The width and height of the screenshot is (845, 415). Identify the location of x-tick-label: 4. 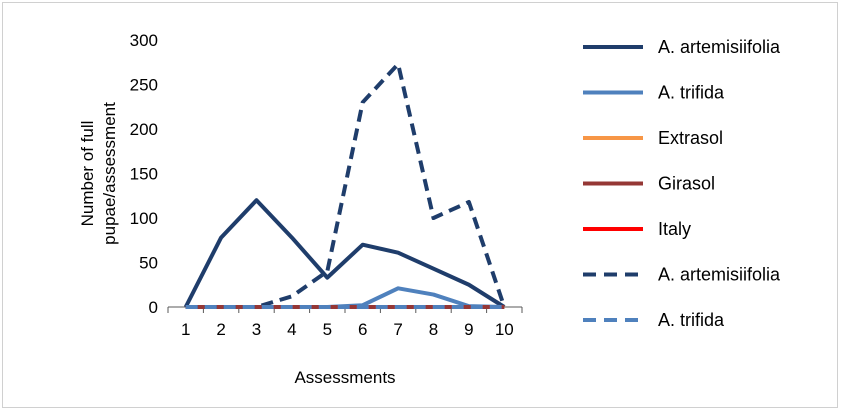
(291, 329).